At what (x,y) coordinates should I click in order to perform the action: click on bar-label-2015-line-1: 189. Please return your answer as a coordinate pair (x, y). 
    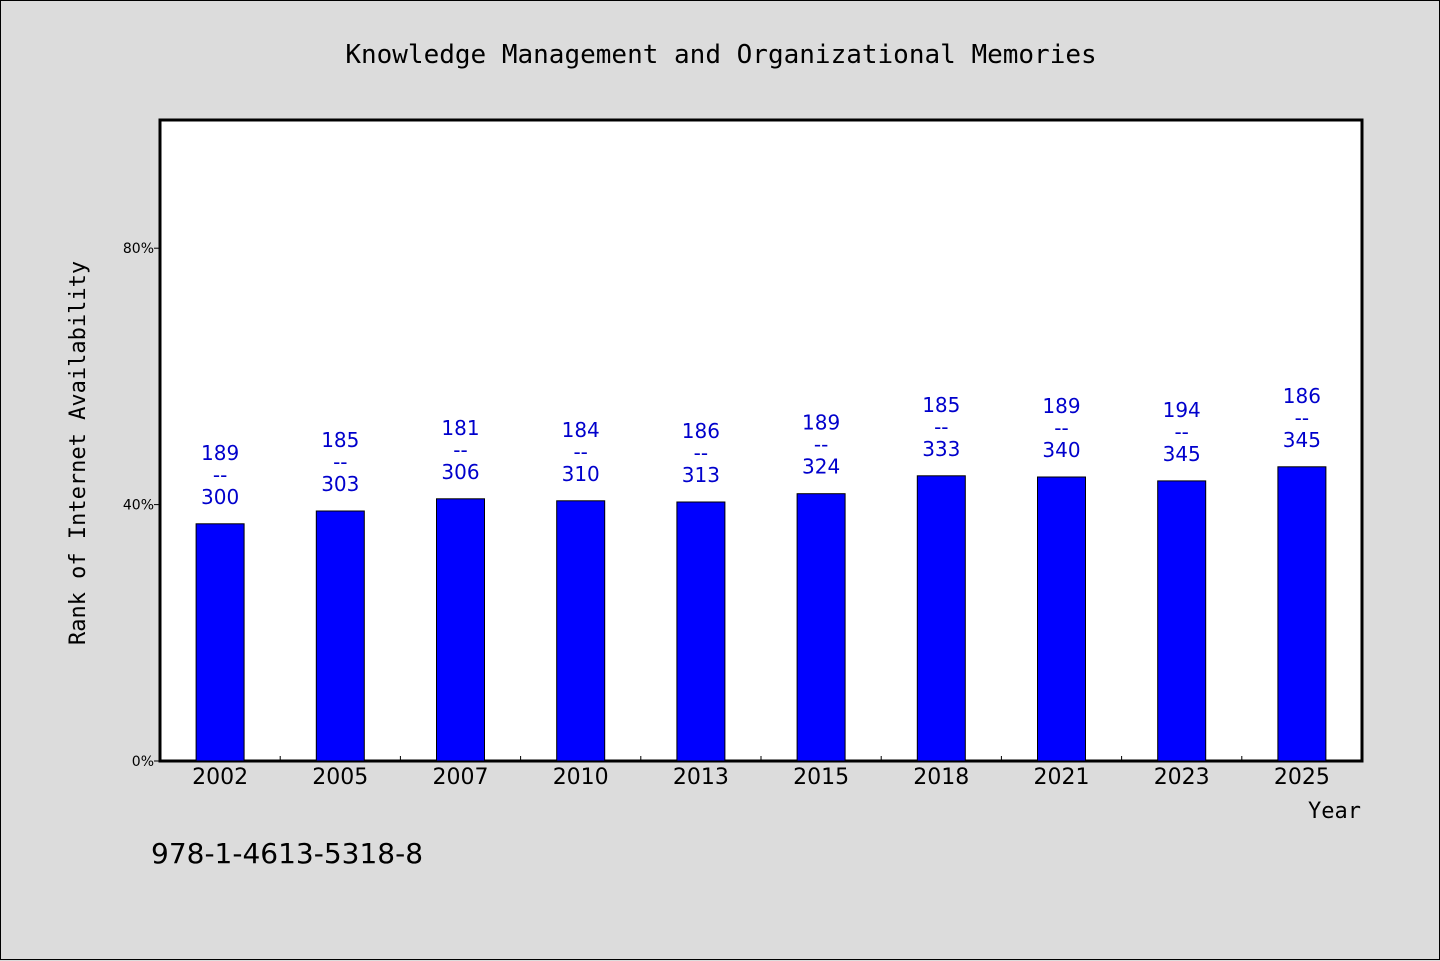
    Looking at the image, I should click on (821, 423).